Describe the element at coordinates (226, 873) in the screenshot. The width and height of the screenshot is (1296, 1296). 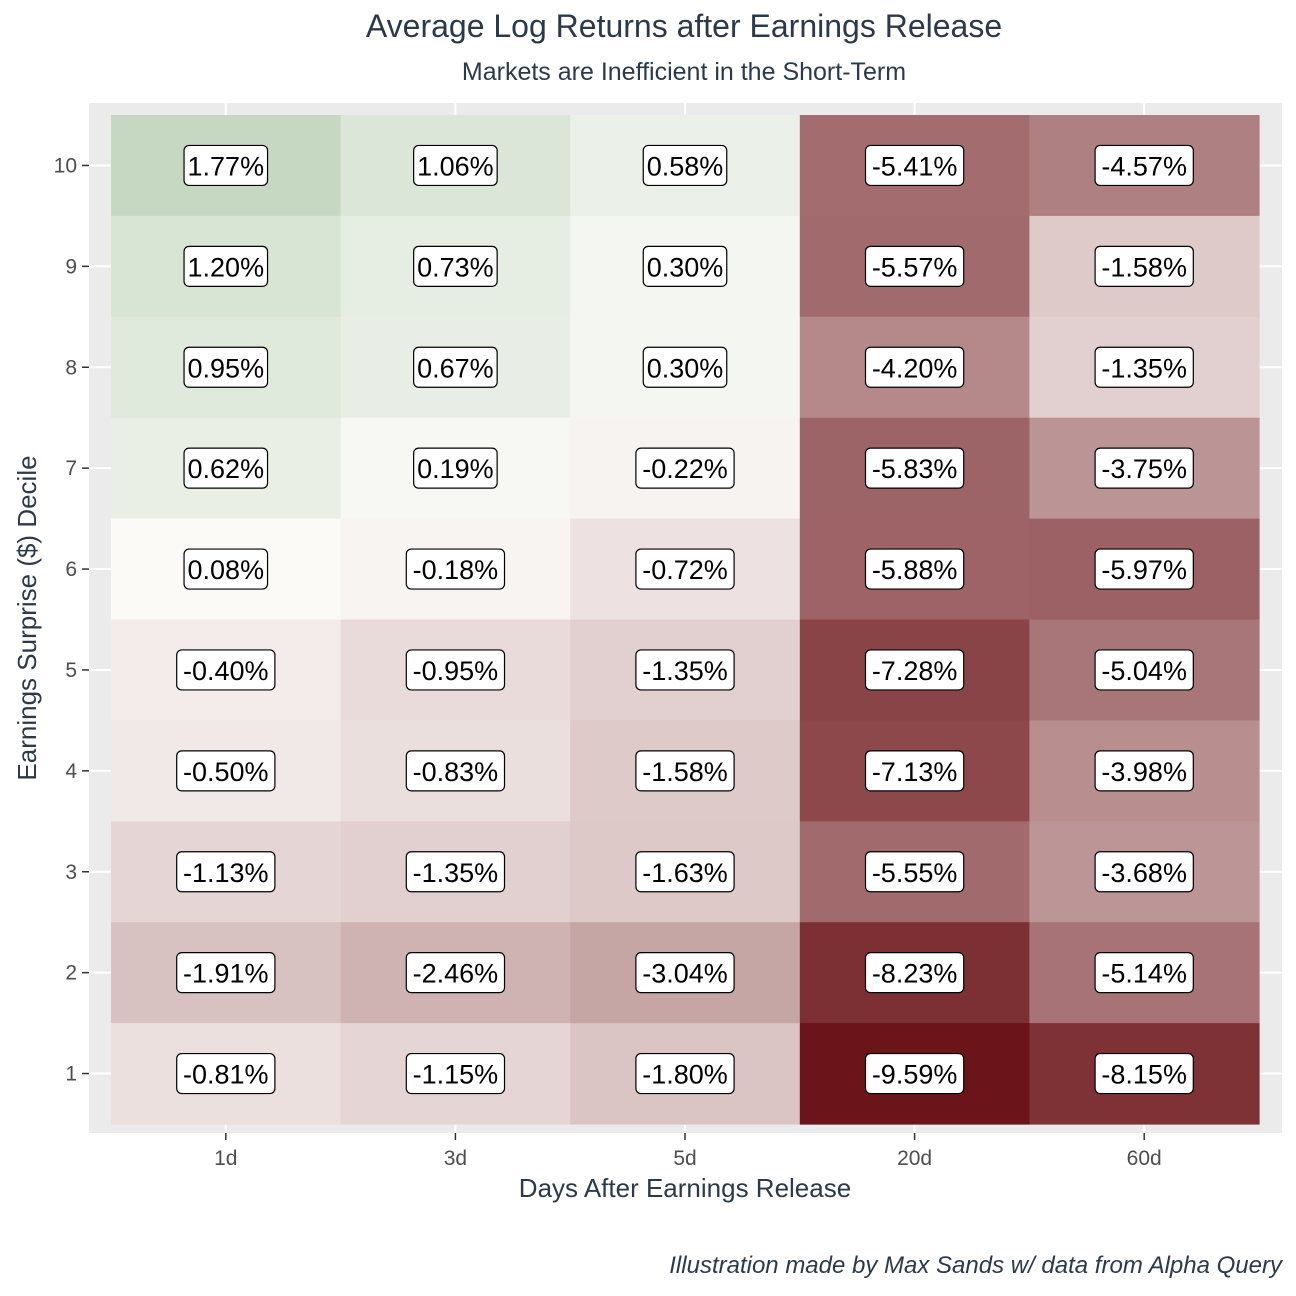
I see `cell-label: -1.13%` at that location.